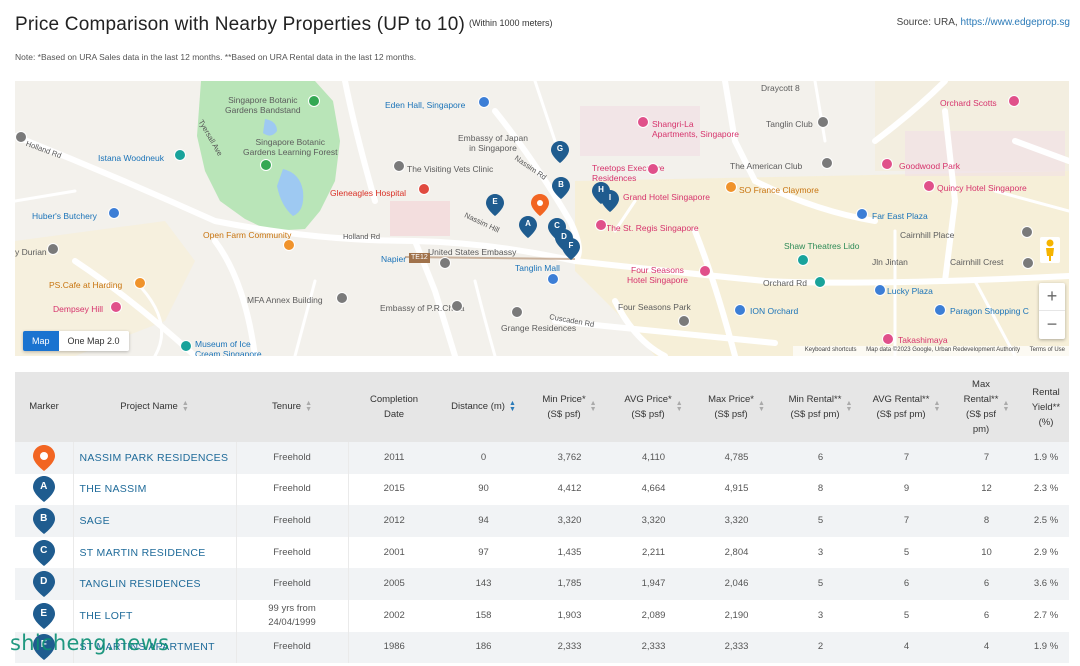 Image resolution: width=1080 pixels, height=666 pixels. I want to click on column-header-1: Project Name ▲ ▼, so click(154, 407).